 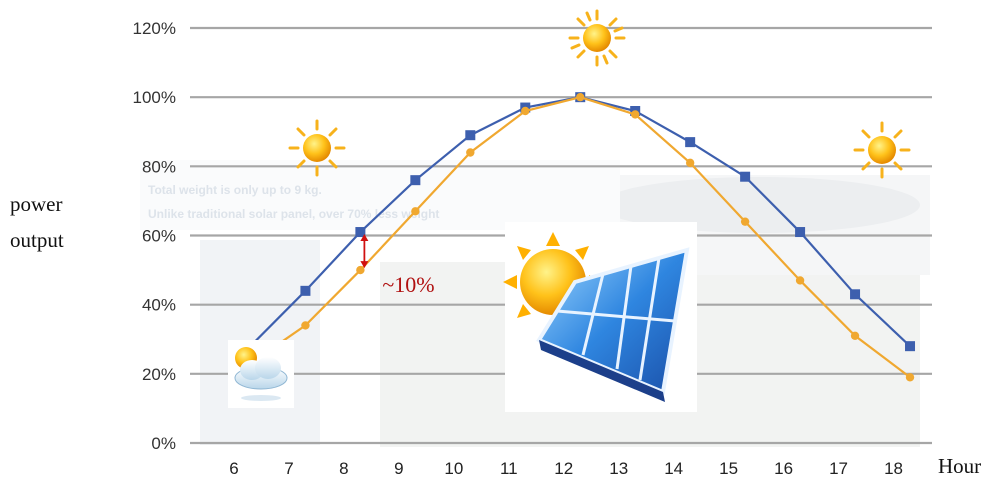 I want to click on solar-panel-icon, so click(x=600, y=317).